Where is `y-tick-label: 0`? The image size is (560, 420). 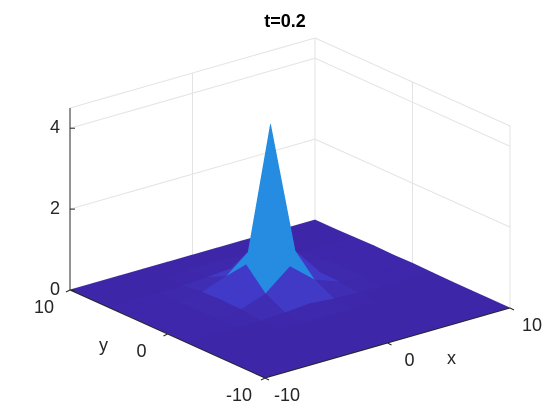 y-tick-label: 0 is located at coordinates (141, 351).